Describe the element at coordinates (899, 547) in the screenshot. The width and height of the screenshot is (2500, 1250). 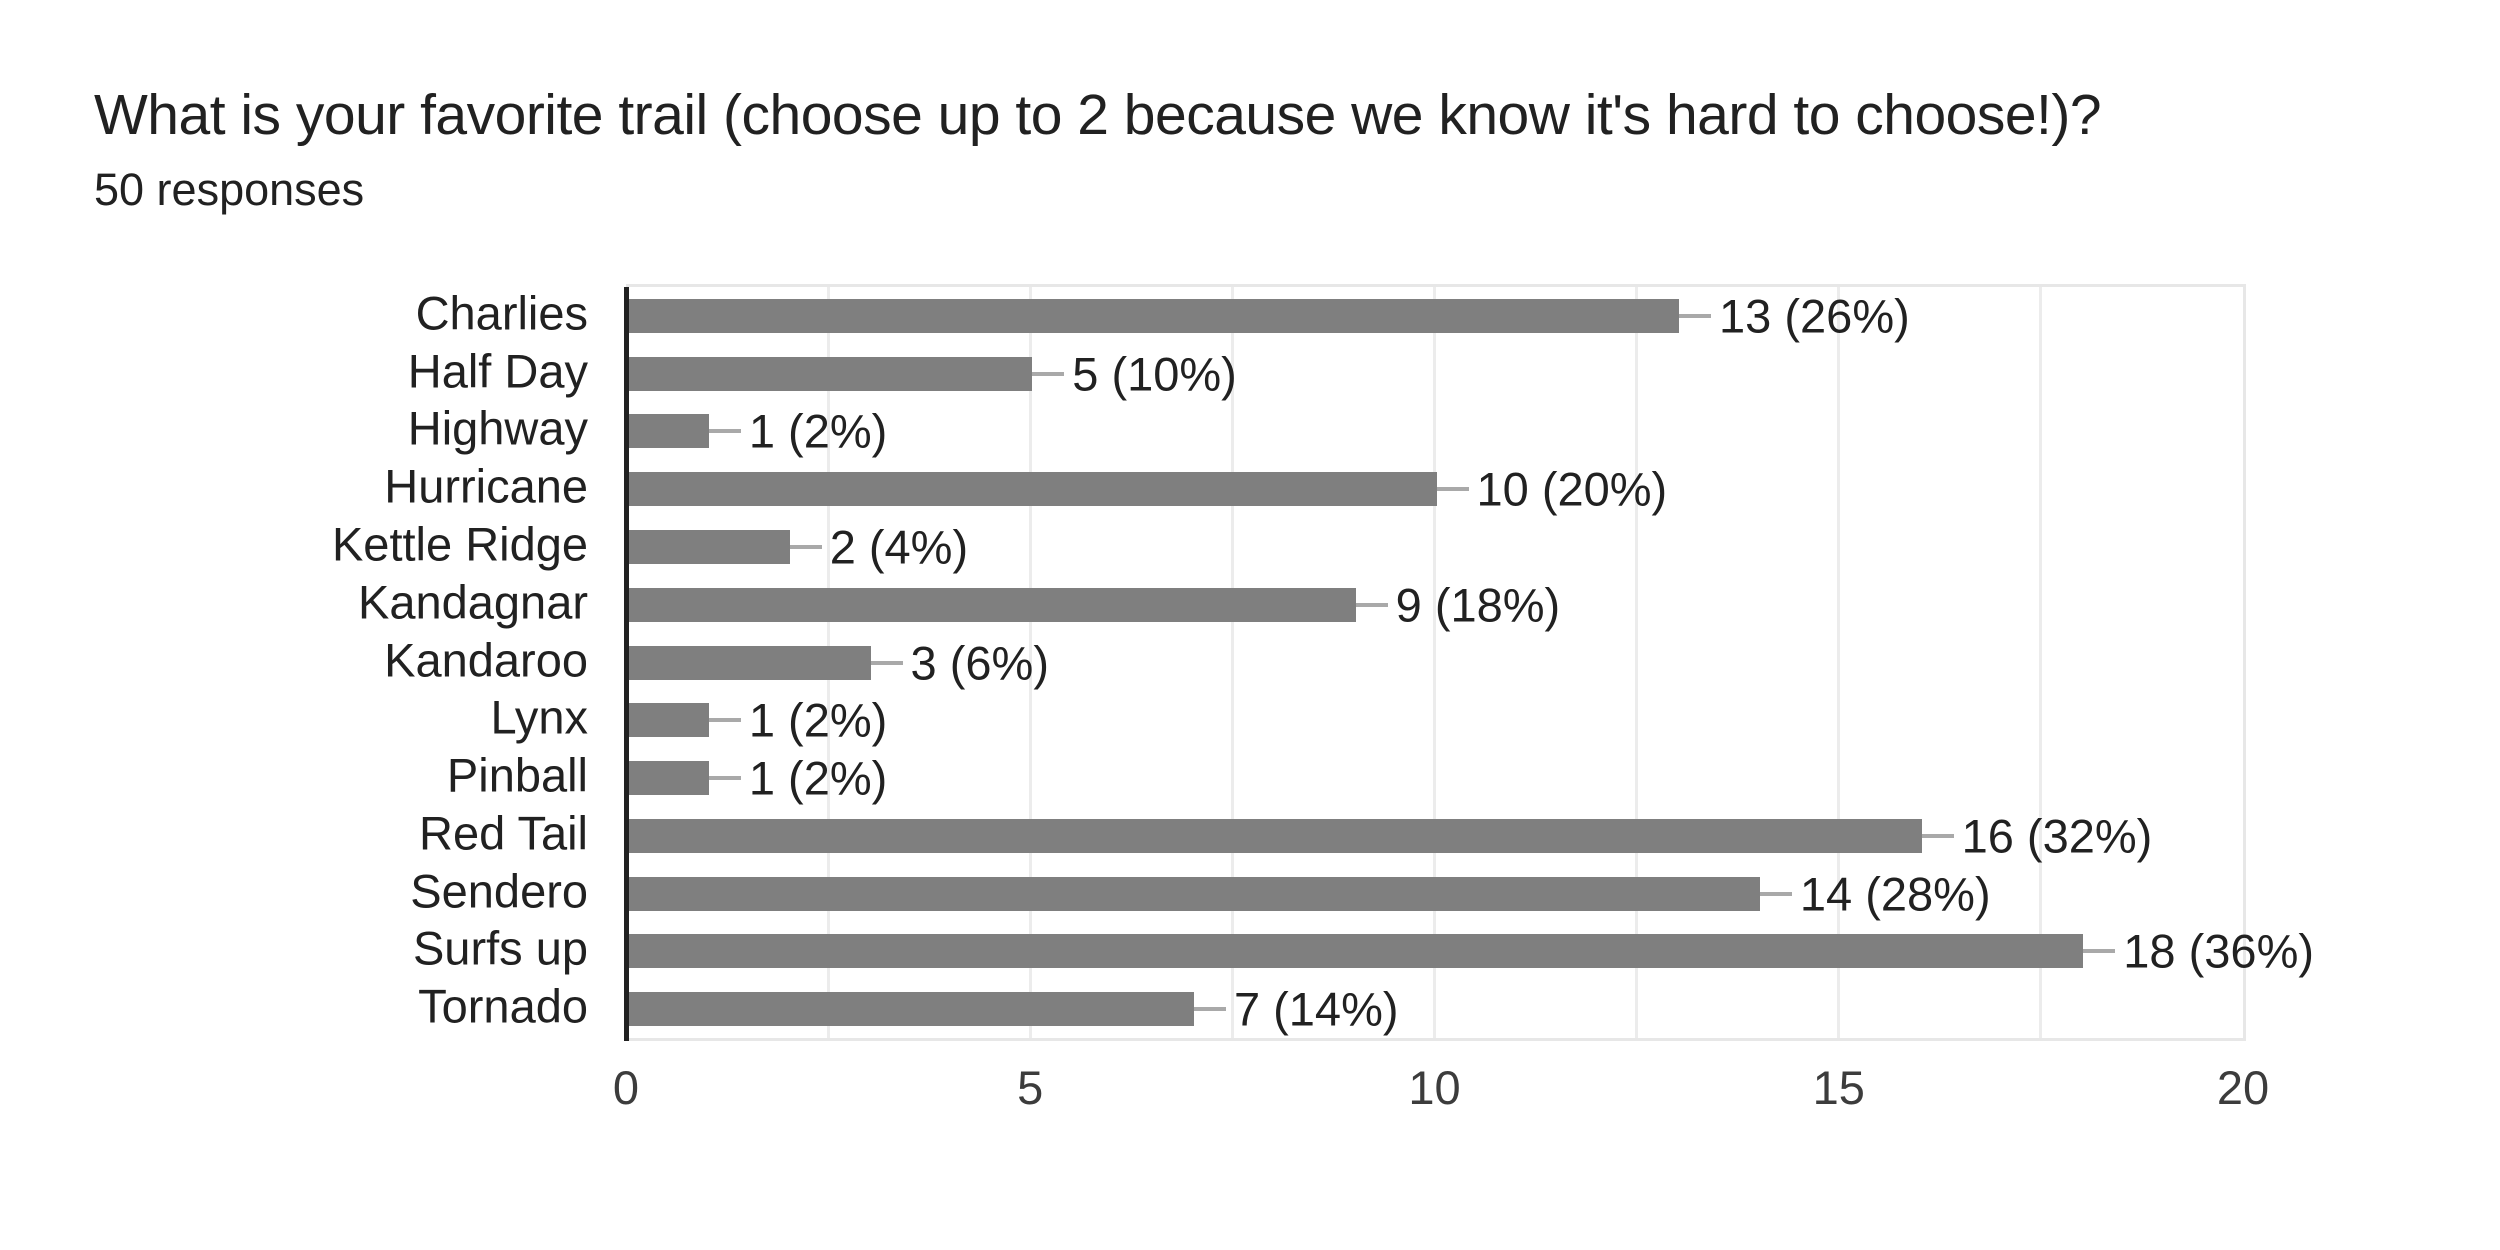
I see `value-label: 2 (4%)` at that location.